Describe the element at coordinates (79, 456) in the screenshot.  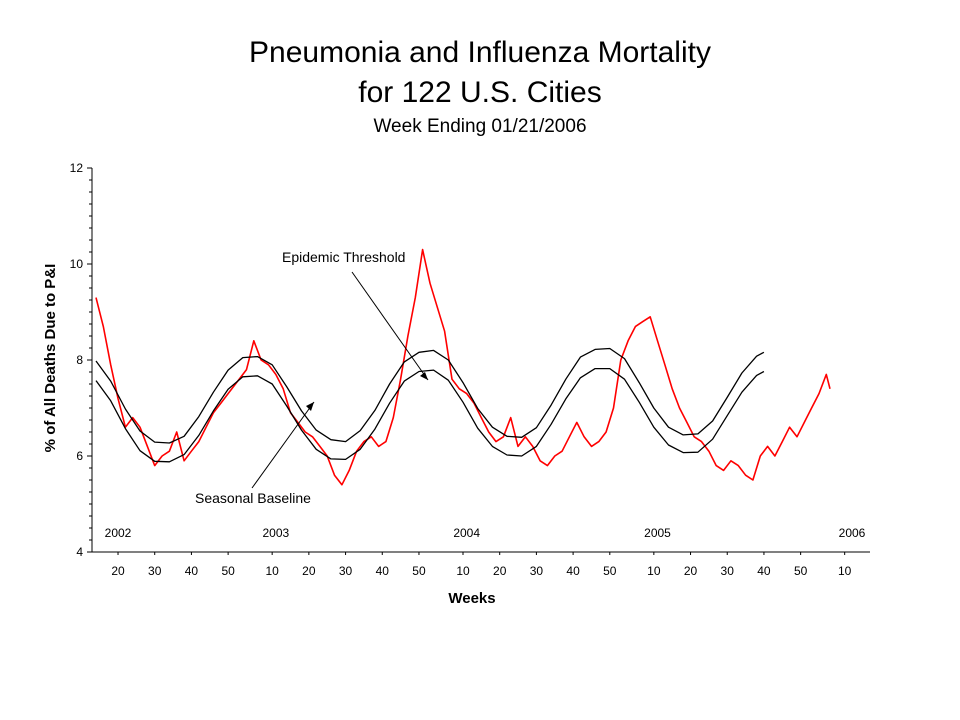
I see `y-tick-label: 6` at that location.